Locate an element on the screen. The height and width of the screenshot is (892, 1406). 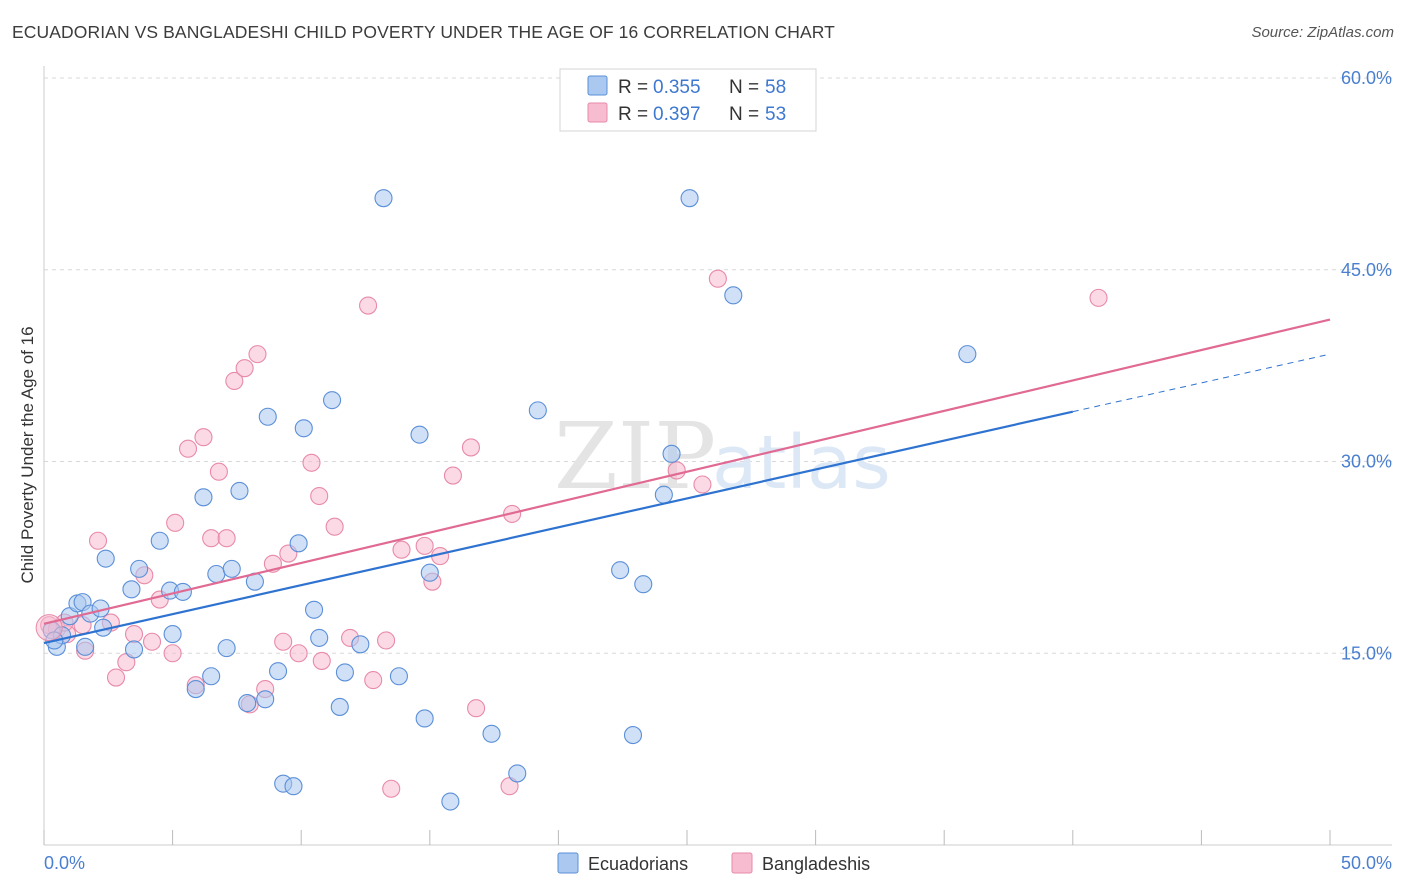
bottom-legend-swatch-bangladeshis is located at coordinates (742, 863).